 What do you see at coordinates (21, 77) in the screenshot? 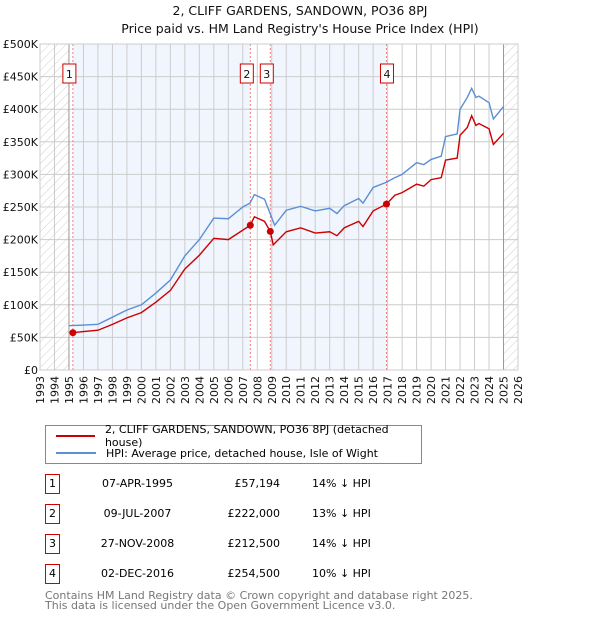
I see `y-tick-label: £450K` at bounding box center [21, 77].